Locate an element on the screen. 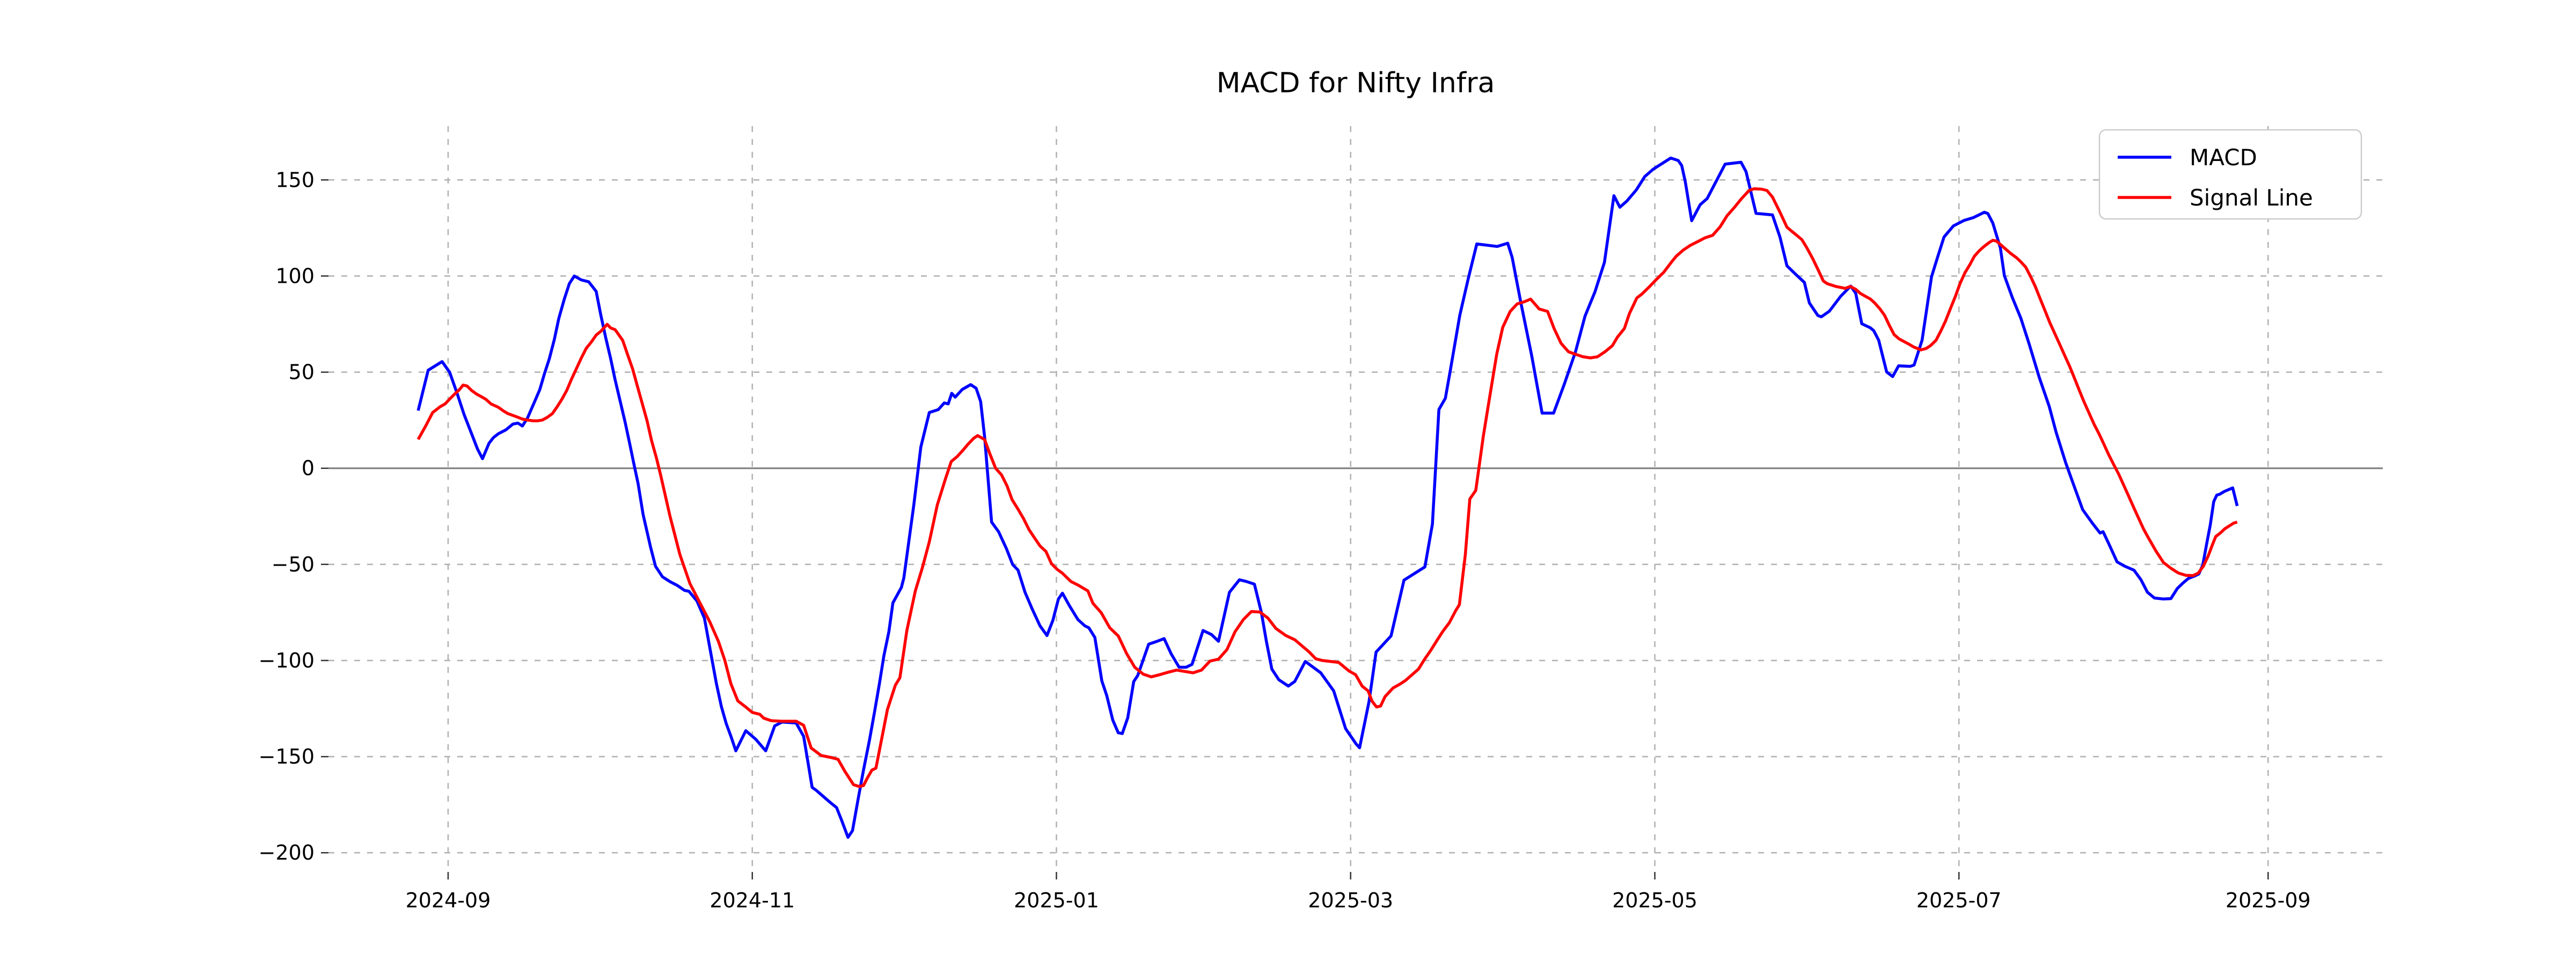 This screenshot has height=968, width=2576. y-tick-label: −50 is located at coordinates (293, 564).